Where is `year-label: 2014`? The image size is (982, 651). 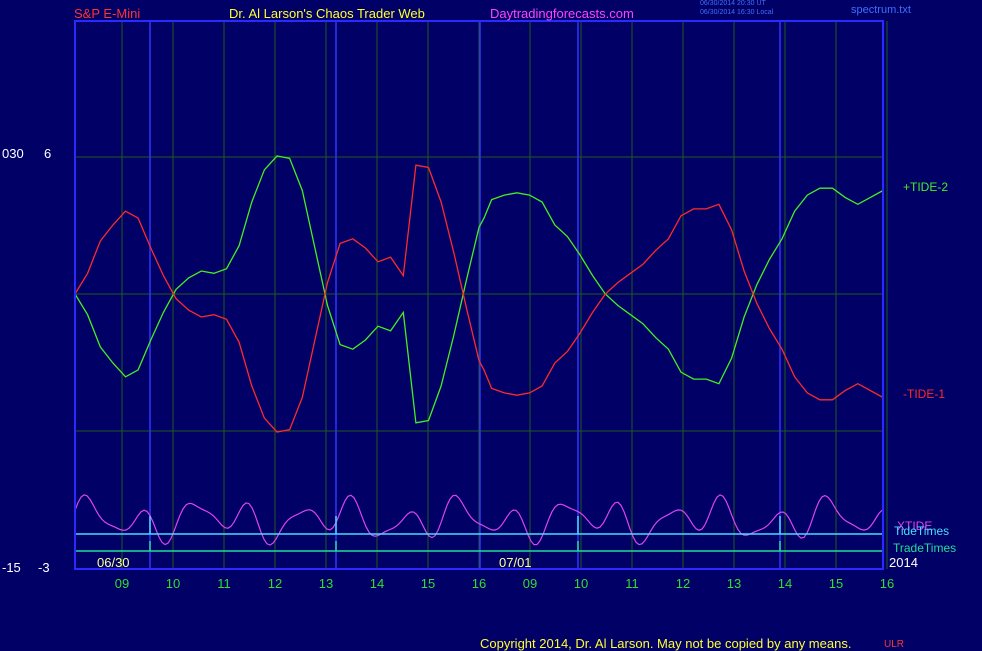 year-label: 2014 is located at coordinates (903, 562).